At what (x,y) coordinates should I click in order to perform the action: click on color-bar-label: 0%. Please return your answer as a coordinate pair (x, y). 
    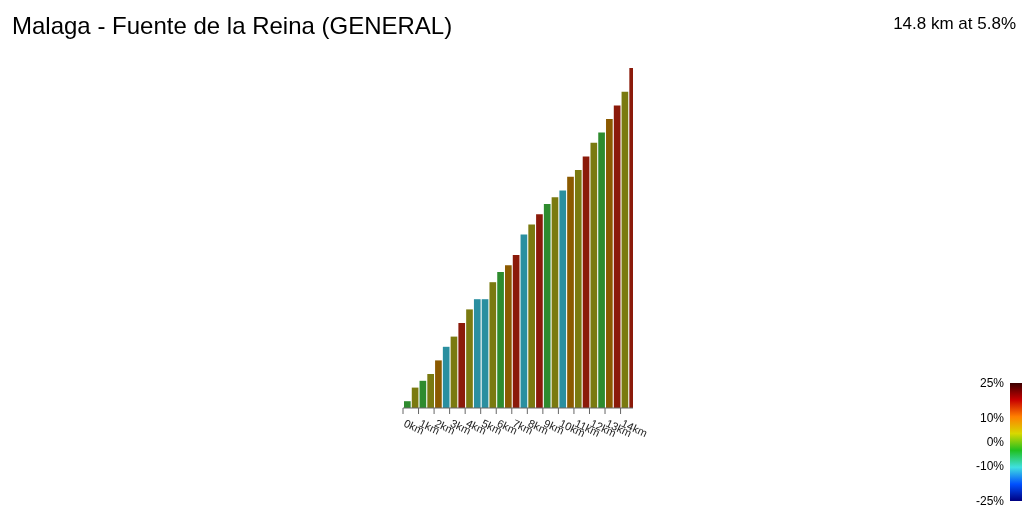
    Looking at the image, I should click on (995, 442).